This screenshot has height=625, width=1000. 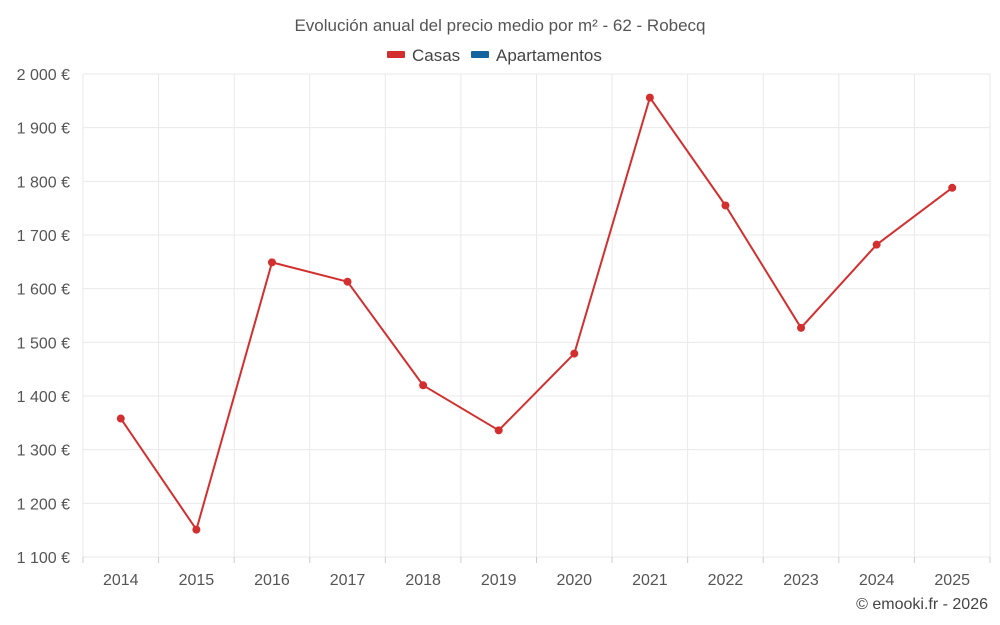 I want to click on data-point-casas-2019, so click(x=498, y=430).